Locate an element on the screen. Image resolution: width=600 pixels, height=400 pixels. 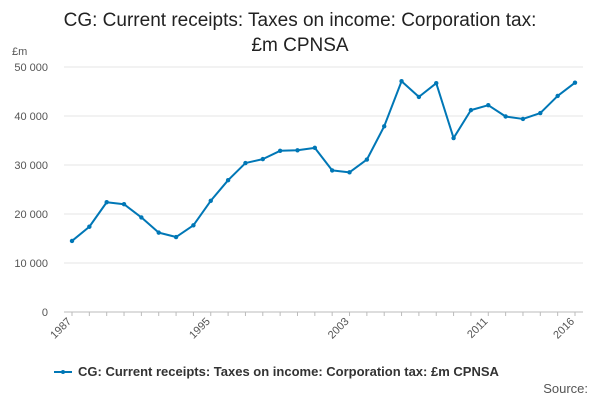
x-tick-label: 2011 is located at coordinates (477, 328).